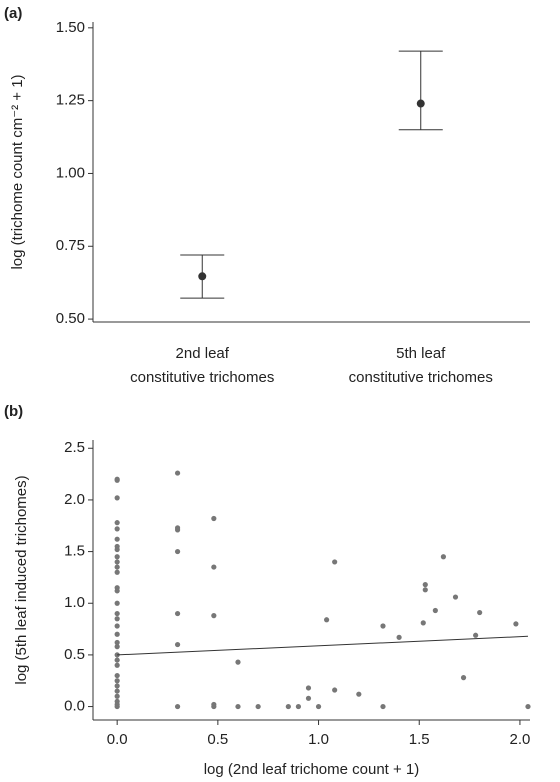 This screenshot has height=782, width=560. Describe the element at coordinates (520, 739) in the screenshot. I see `x-tick-label: 2.0` at that location.